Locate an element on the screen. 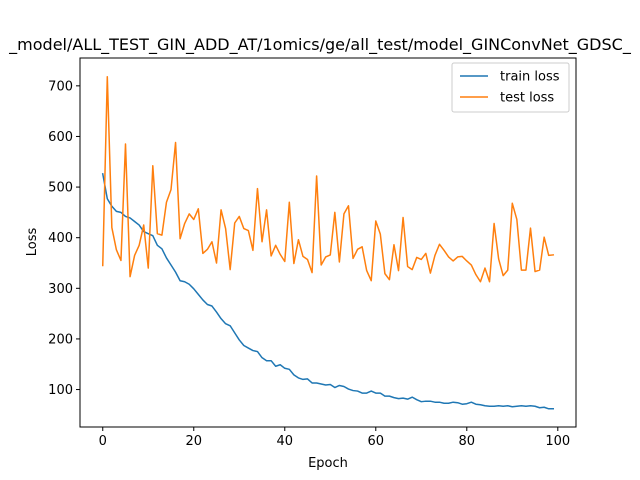  y-tick-label: 300 is located at coordinates (60, 289).